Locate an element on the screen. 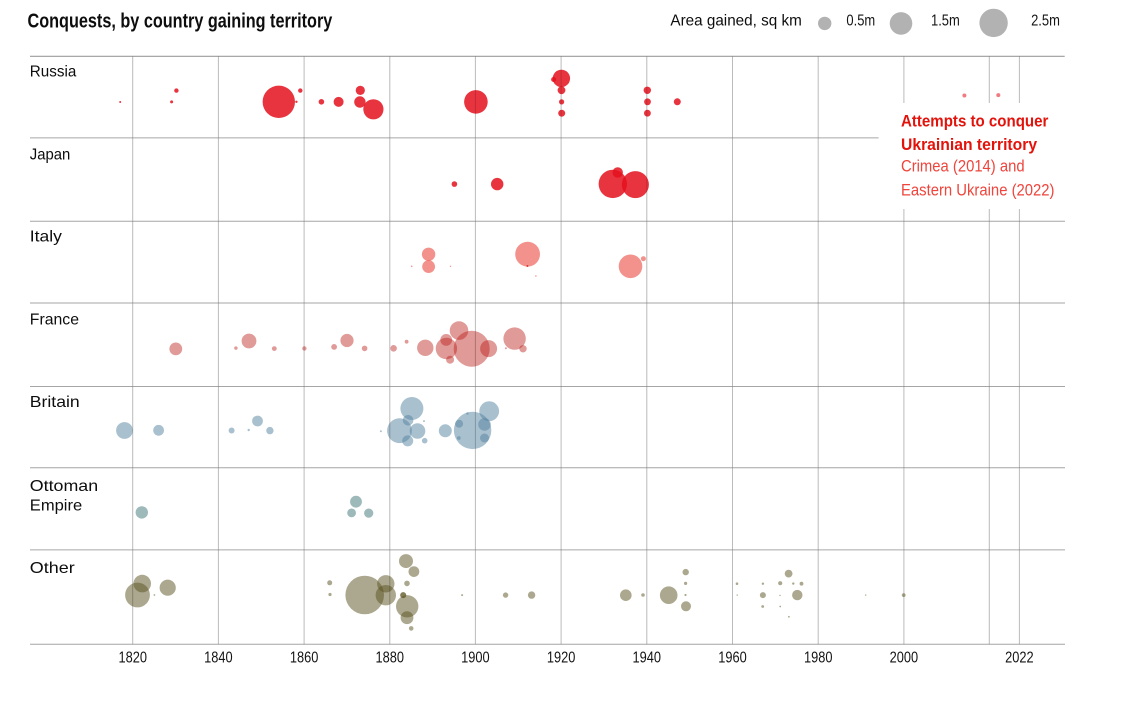 This screenshot has width=1132, height=703. svg-text: Russia is located at coordinates (53, 72).